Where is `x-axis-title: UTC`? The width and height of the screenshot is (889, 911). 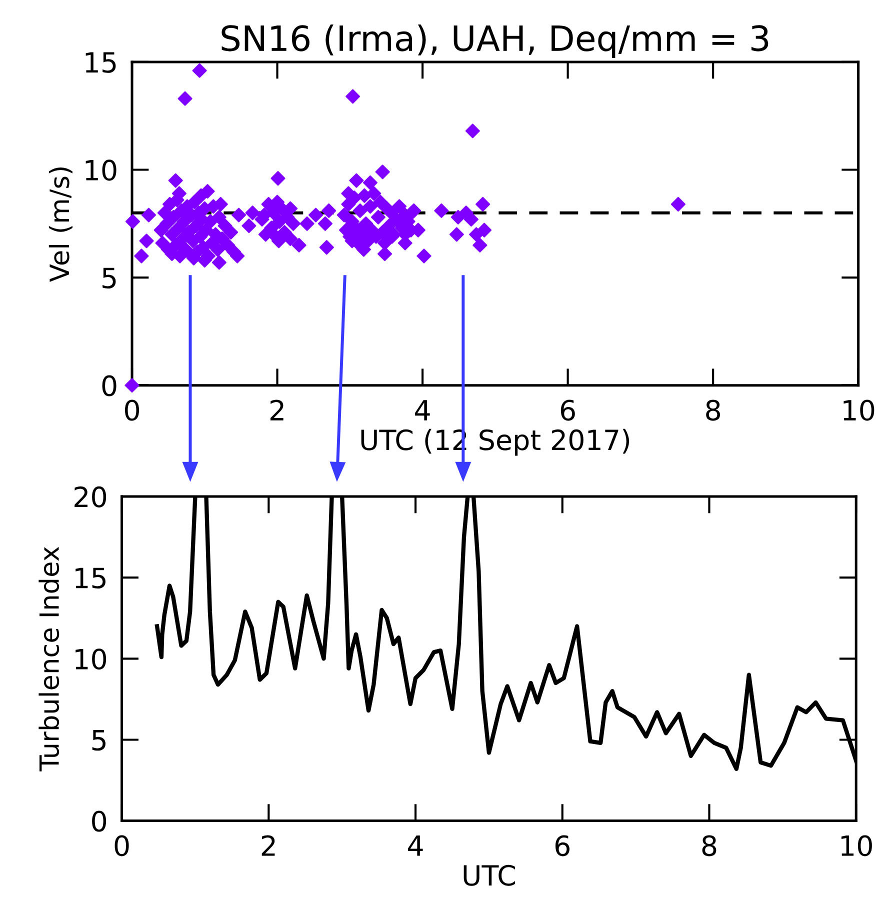
x-axis-title: UTC is located at coordinates (489, 875).